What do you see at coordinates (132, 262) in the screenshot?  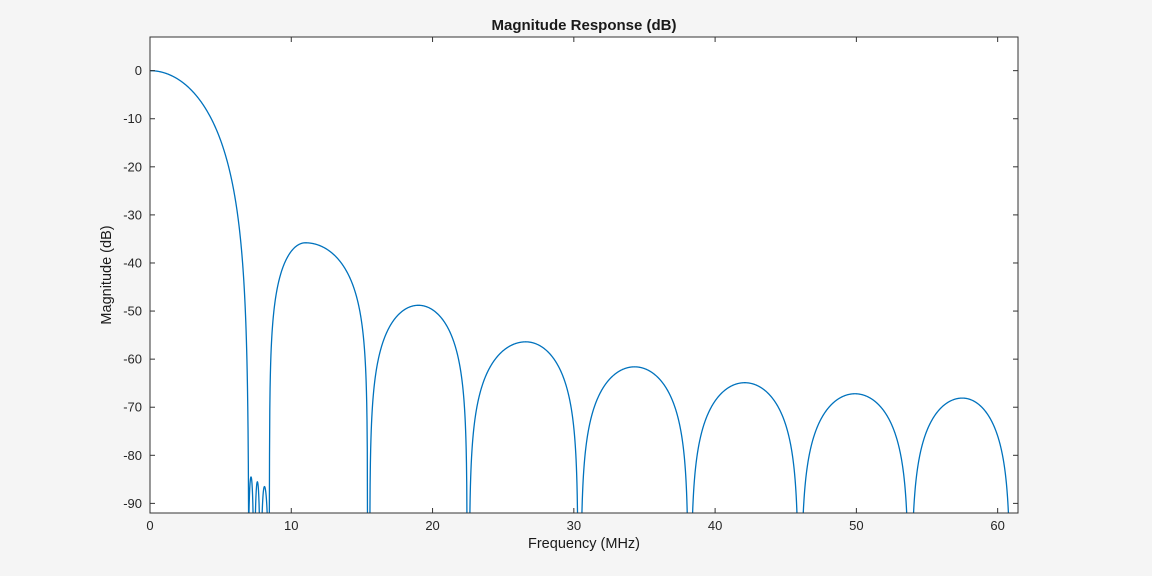 I see `y-tick-label: -40` at bounding box center [132, 262].